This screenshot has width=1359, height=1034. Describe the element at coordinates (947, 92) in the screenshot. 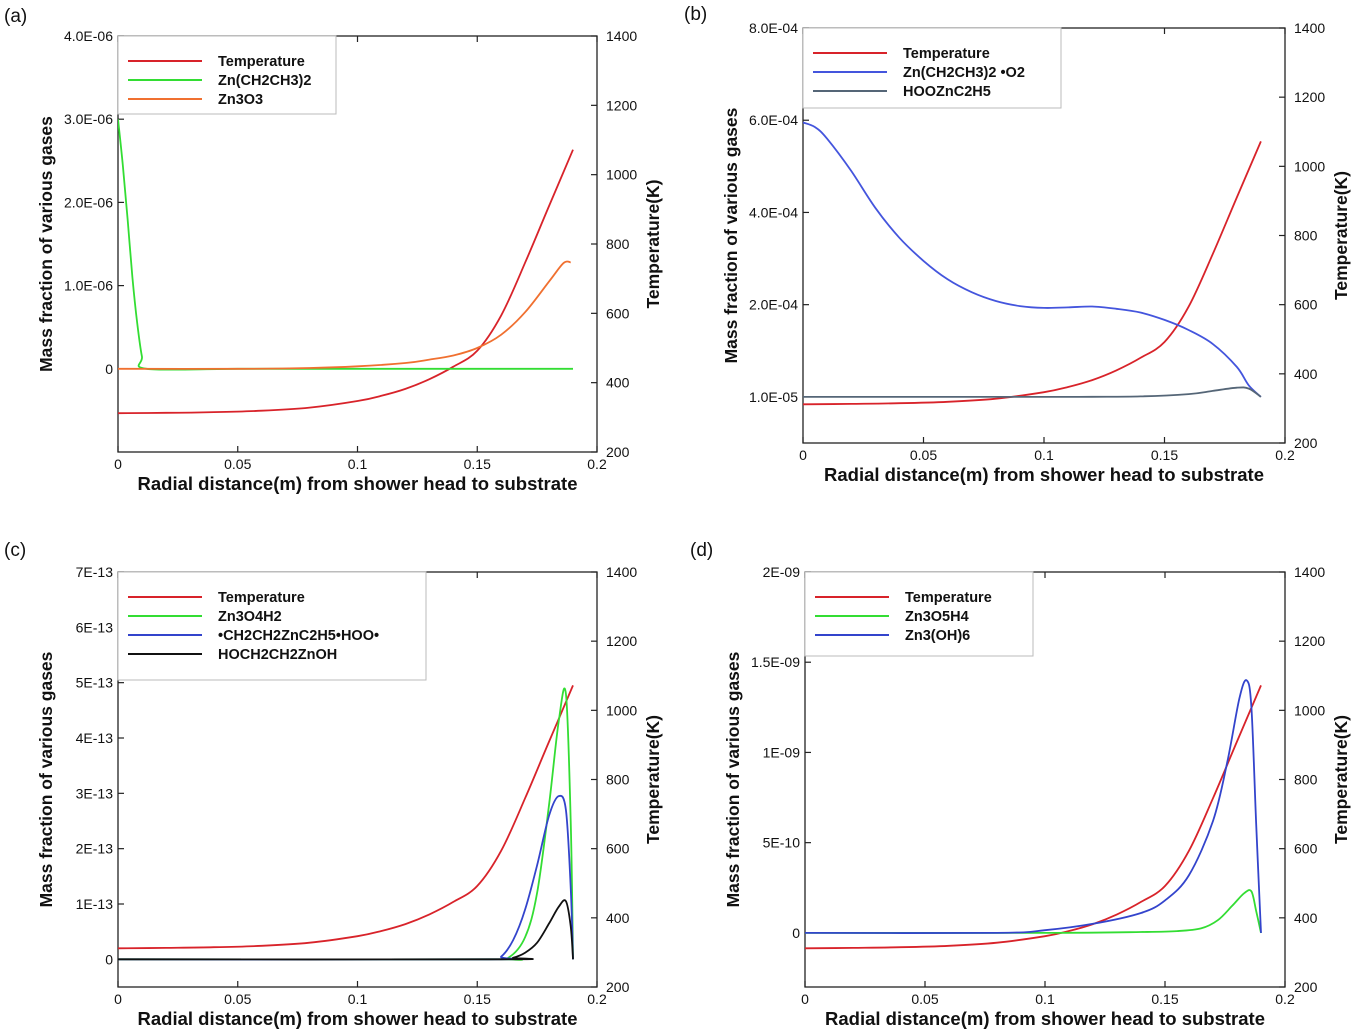

I see `legend-label: HOOZnC2H5` at that location.